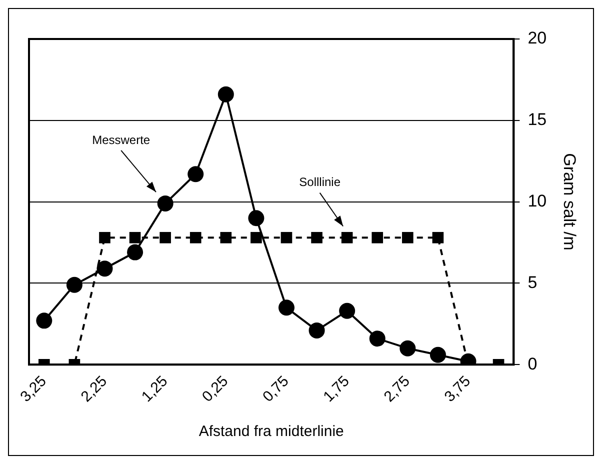 This screenshot has width=604, height=466. Describe the element at coordinates (537, 201) in the screenshot. I see `y-tick-label: 10` at that location.